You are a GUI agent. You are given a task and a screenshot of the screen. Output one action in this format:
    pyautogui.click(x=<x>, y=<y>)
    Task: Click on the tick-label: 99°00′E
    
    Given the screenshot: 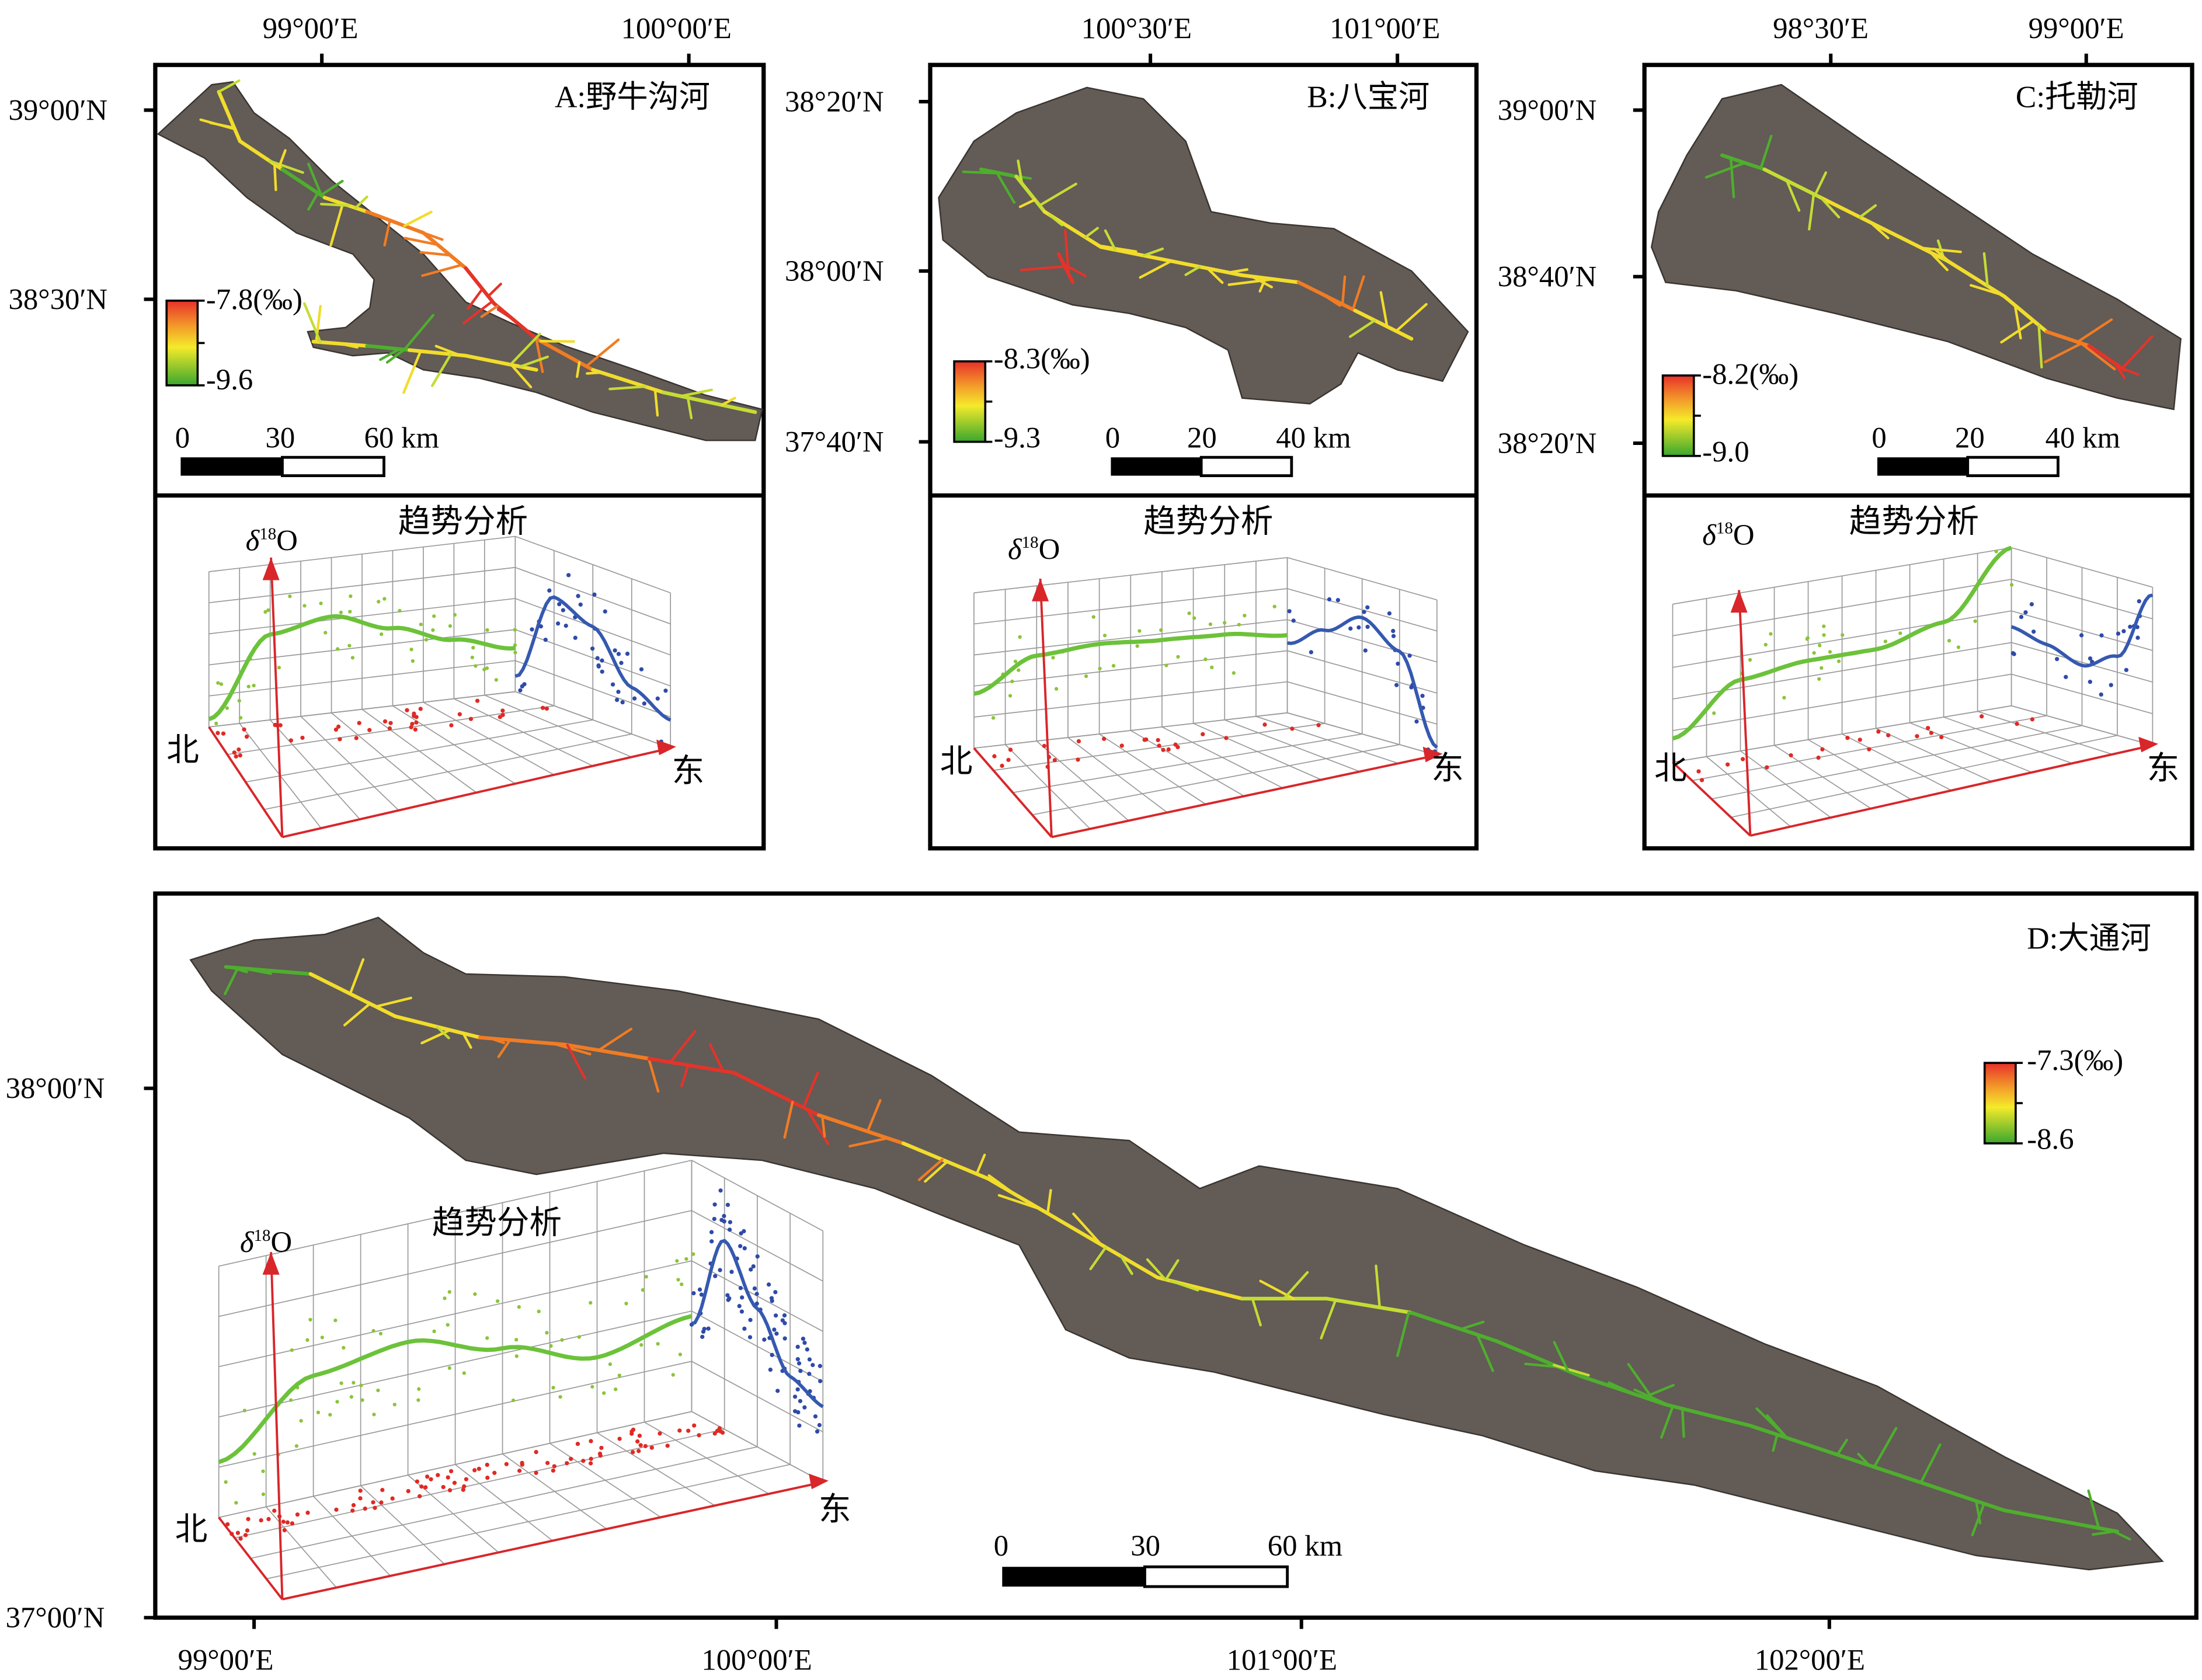 What is the action you would take?
    pyautogui.click(x=2076, y=28)
    